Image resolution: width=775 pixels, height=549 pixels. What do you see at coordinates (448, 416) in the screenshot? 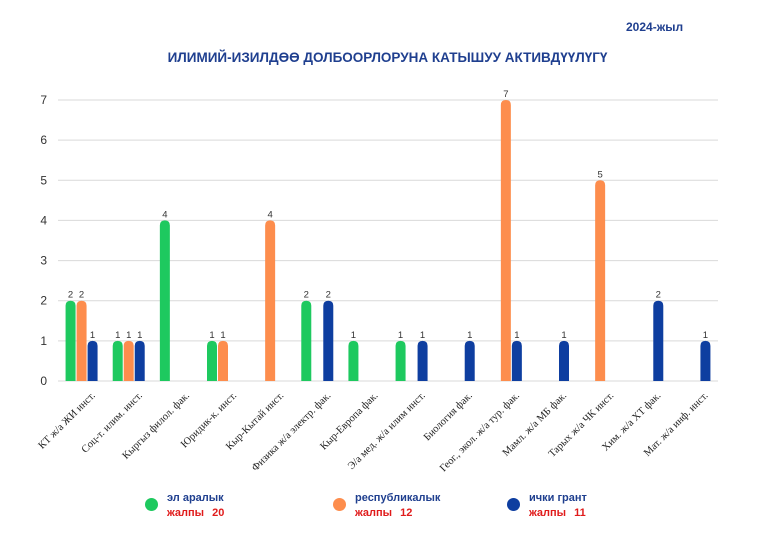
I see `x-tick-label: Биология фак.` at bounding box center [448, 416].